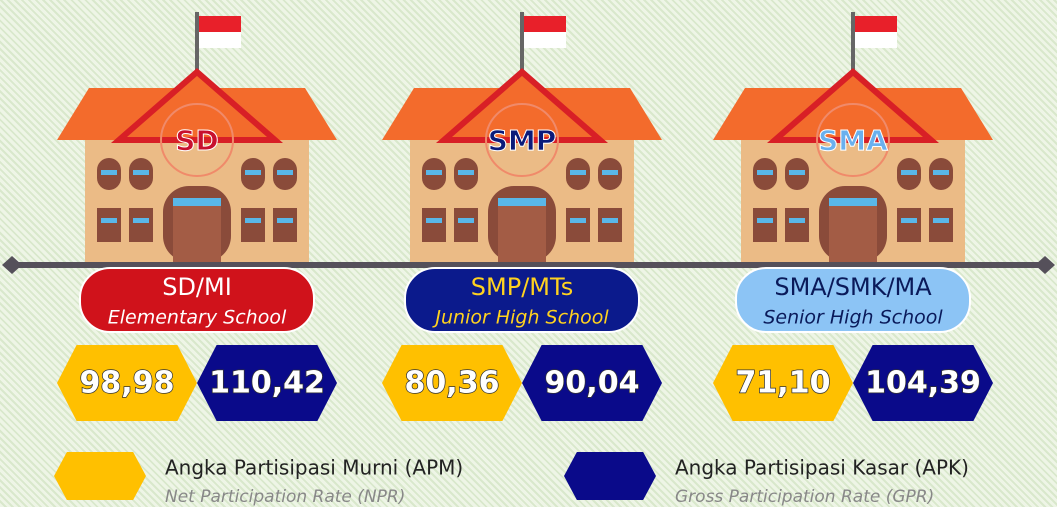  Describe the element at coordinates (314, 468) in the screenshot. I see `legend-label: Angka Partisipasi Murni (APM)` at that location.